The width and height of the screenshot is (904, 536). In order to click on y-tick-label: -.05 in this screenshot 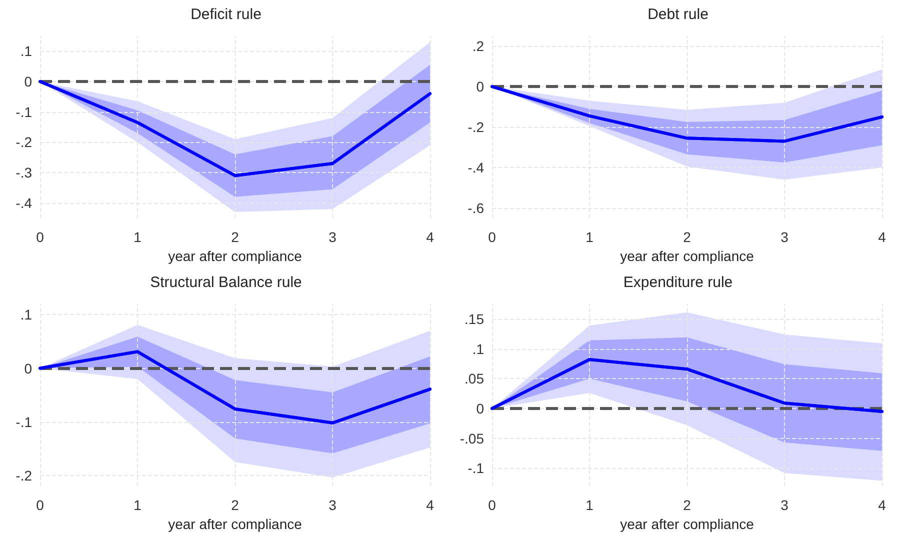, I will do `click(472, 438)`.